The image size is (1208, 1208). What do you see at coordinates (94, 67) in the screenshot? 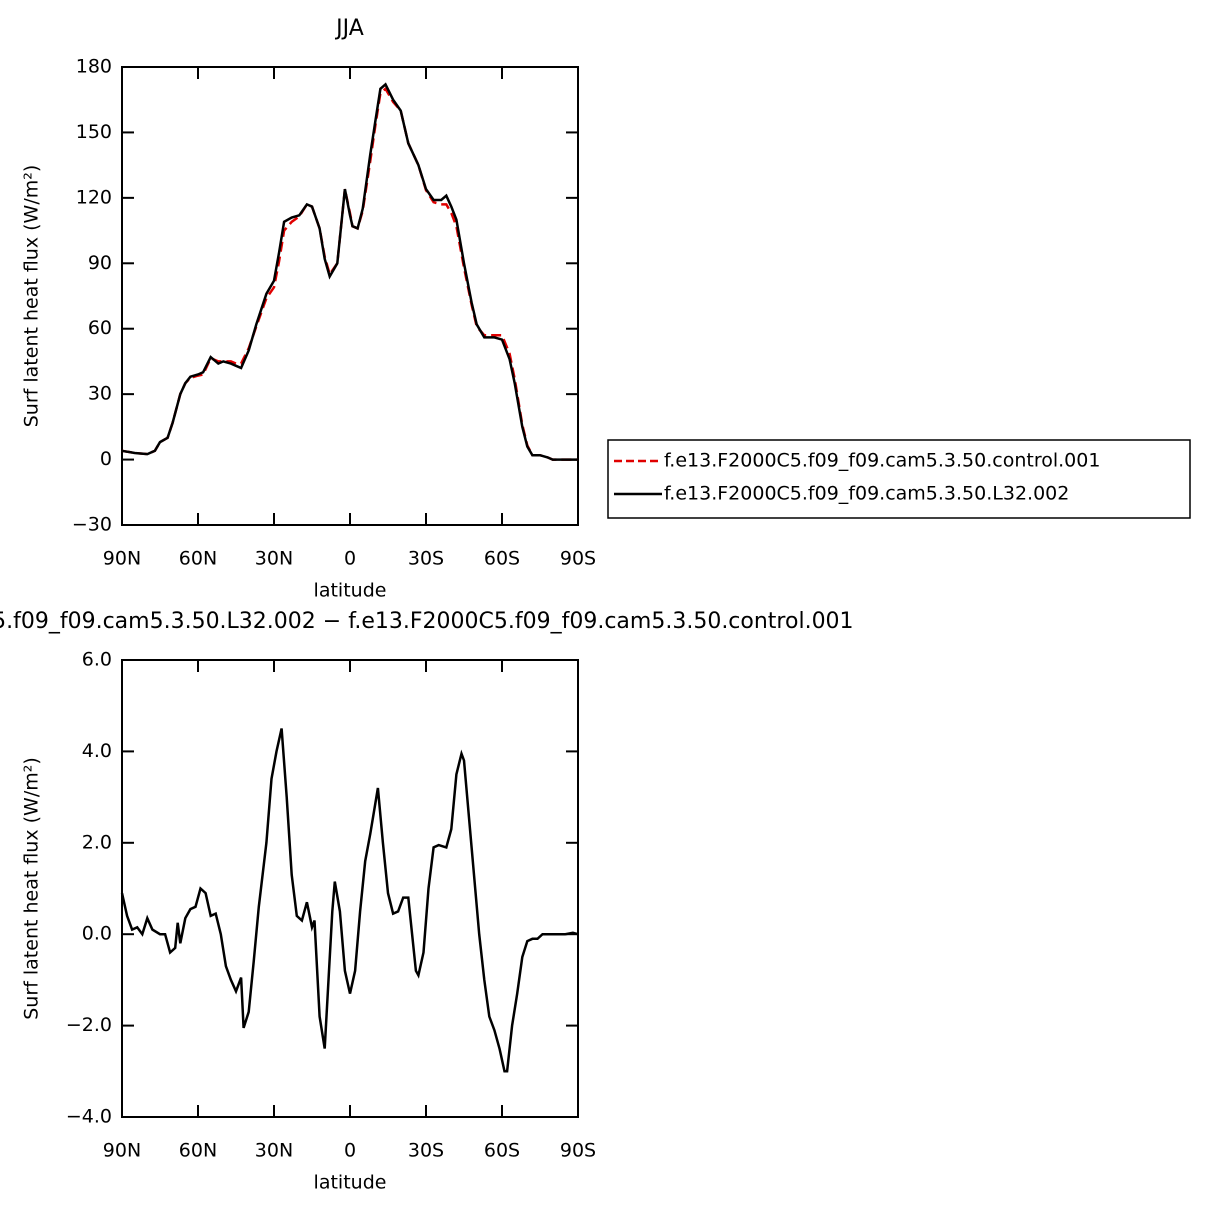
I see `y-tick-label: 180` at bounding box center [94, 67].